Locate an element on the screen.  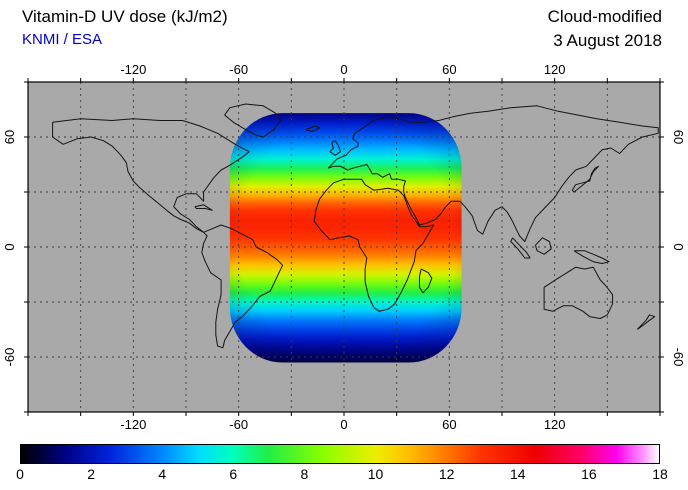
source-label: KNMI / ESA is located at coordinates (62, 39).